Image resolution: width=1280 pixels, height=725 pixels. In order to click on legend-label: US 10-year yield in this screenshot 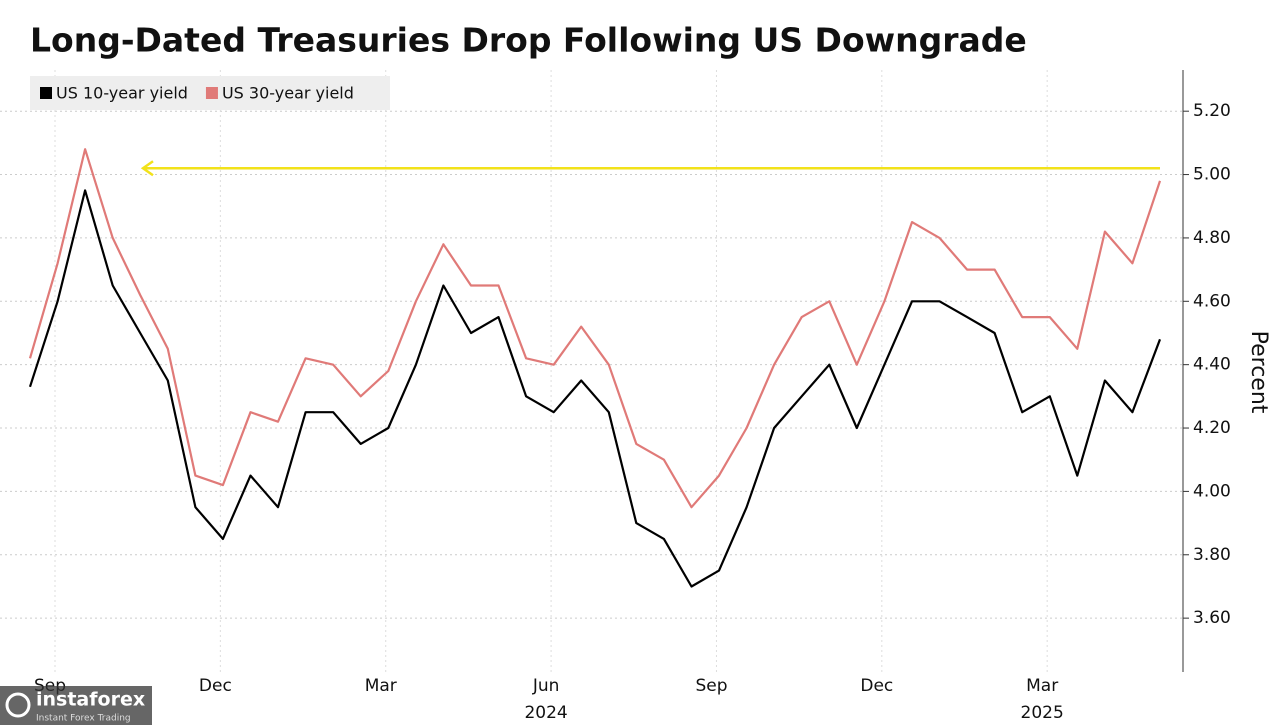, I will do `click(122, 93)`.